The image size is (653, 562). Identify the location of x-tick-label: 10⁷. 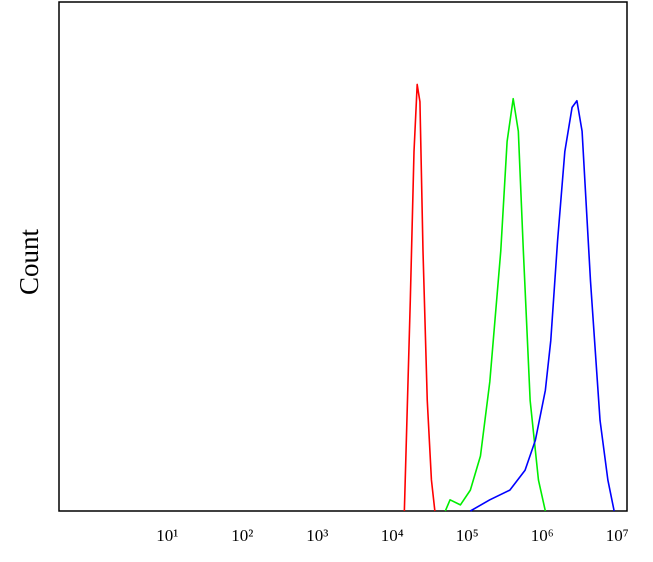
(617, 535).